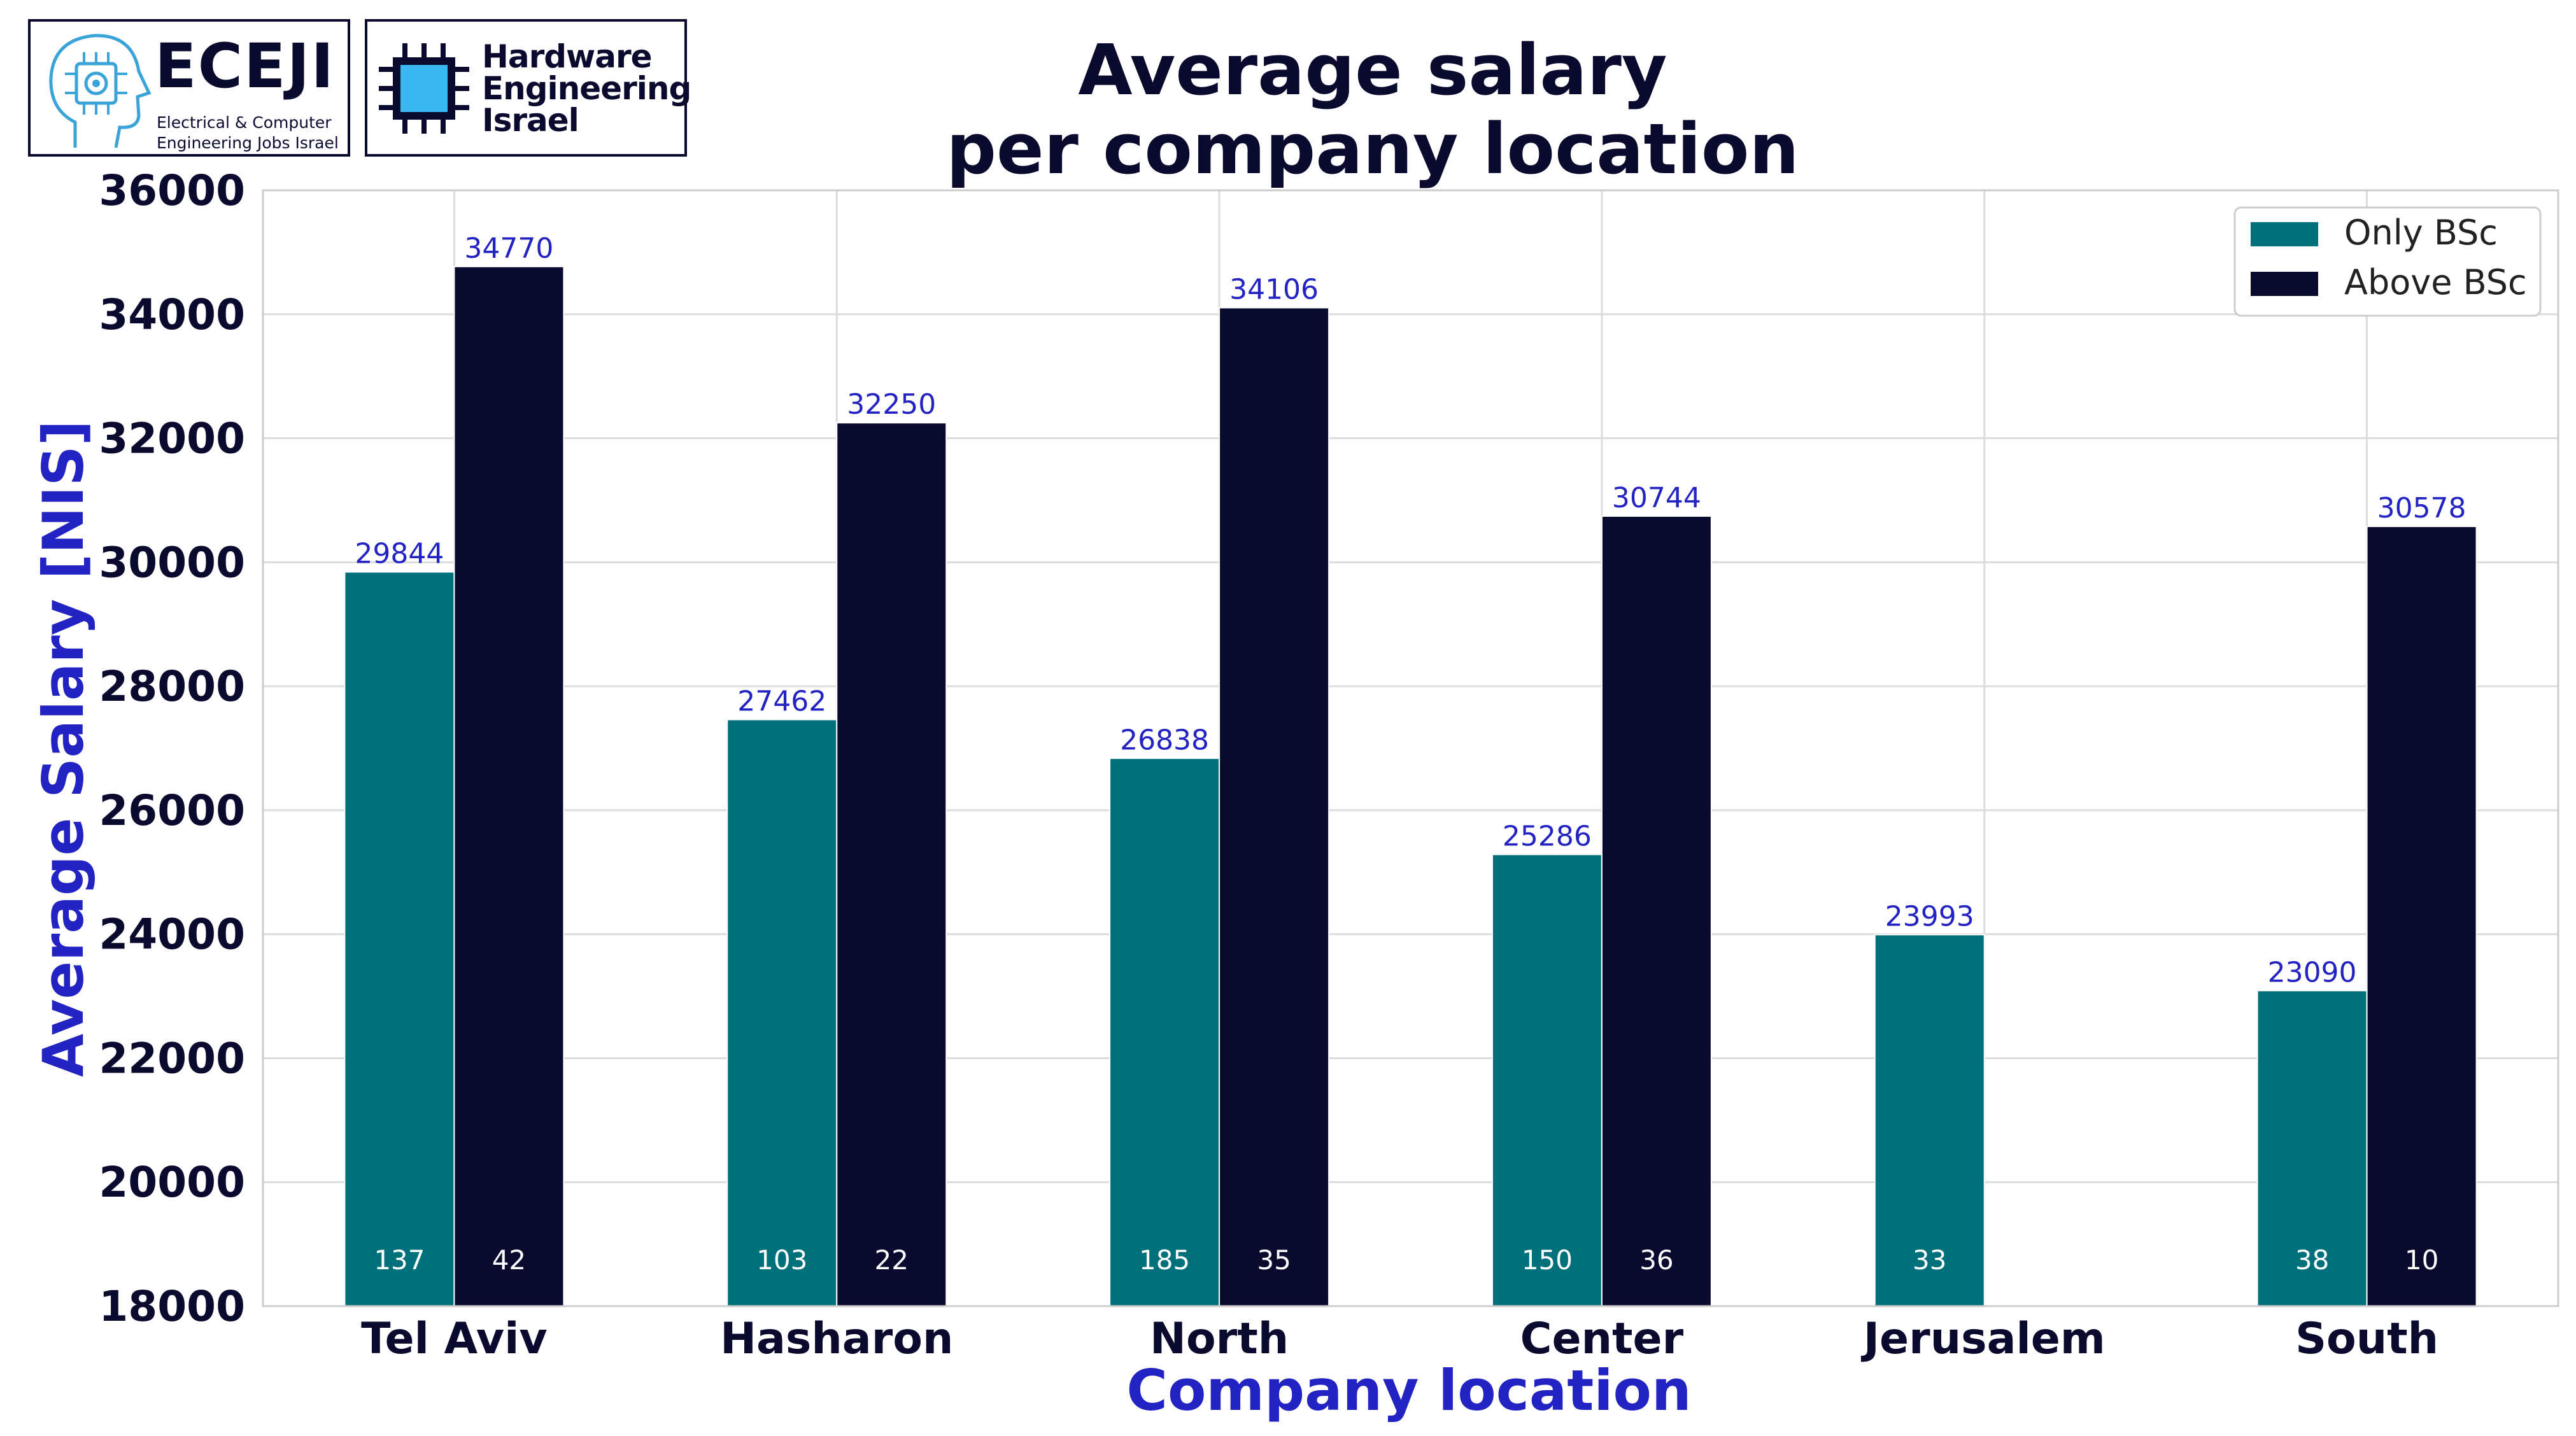 The height and width of the screenshot is (1436, 2576). Describe the element at coordinates (172, 1058) in the screenshot. I see `y-tick-label: 22000` at that location.